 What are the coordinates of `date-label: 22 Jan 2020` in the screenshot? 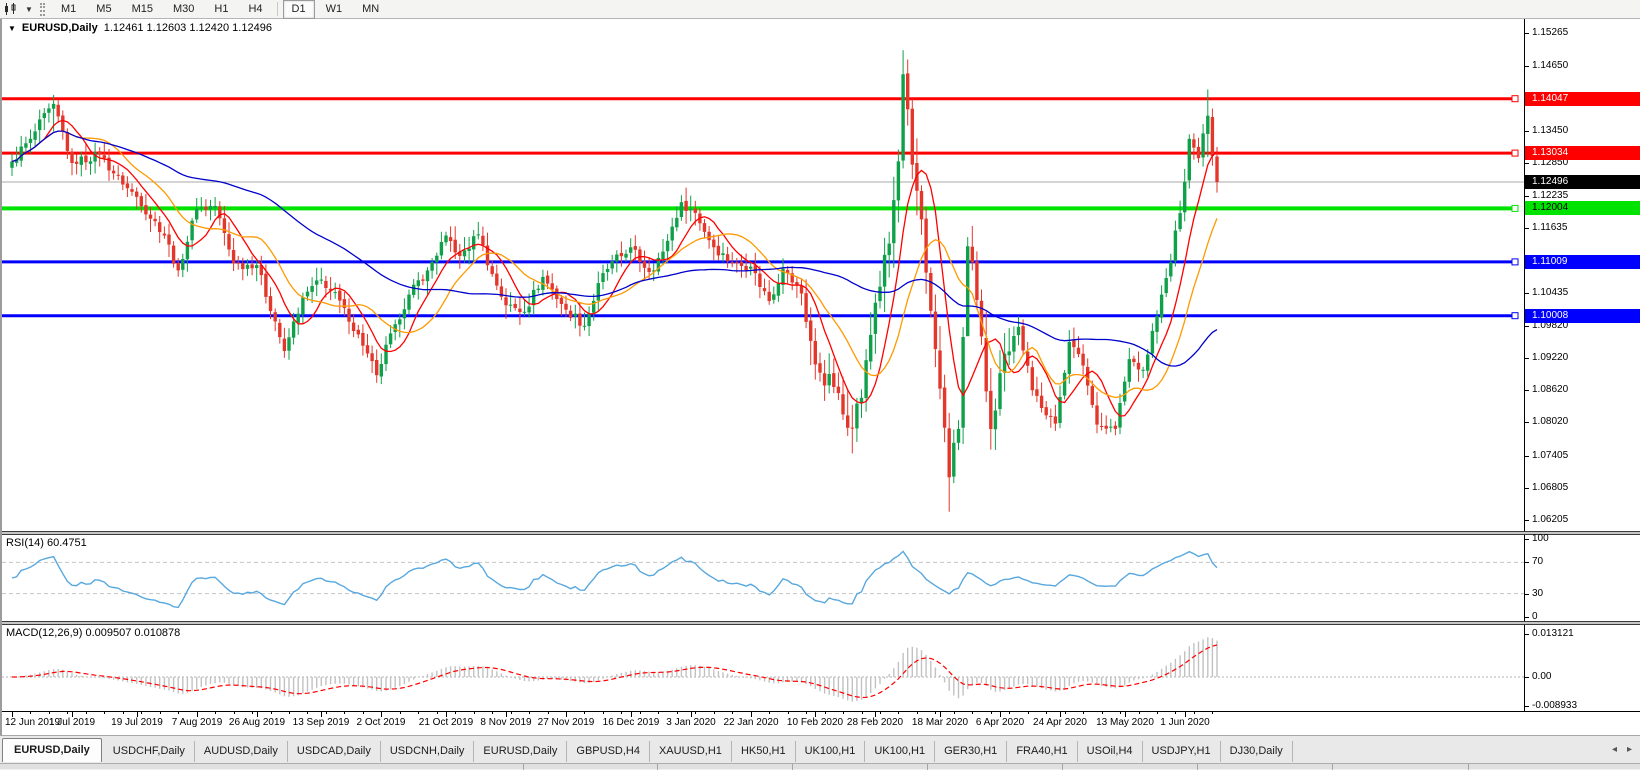 It's located at (751, 722).